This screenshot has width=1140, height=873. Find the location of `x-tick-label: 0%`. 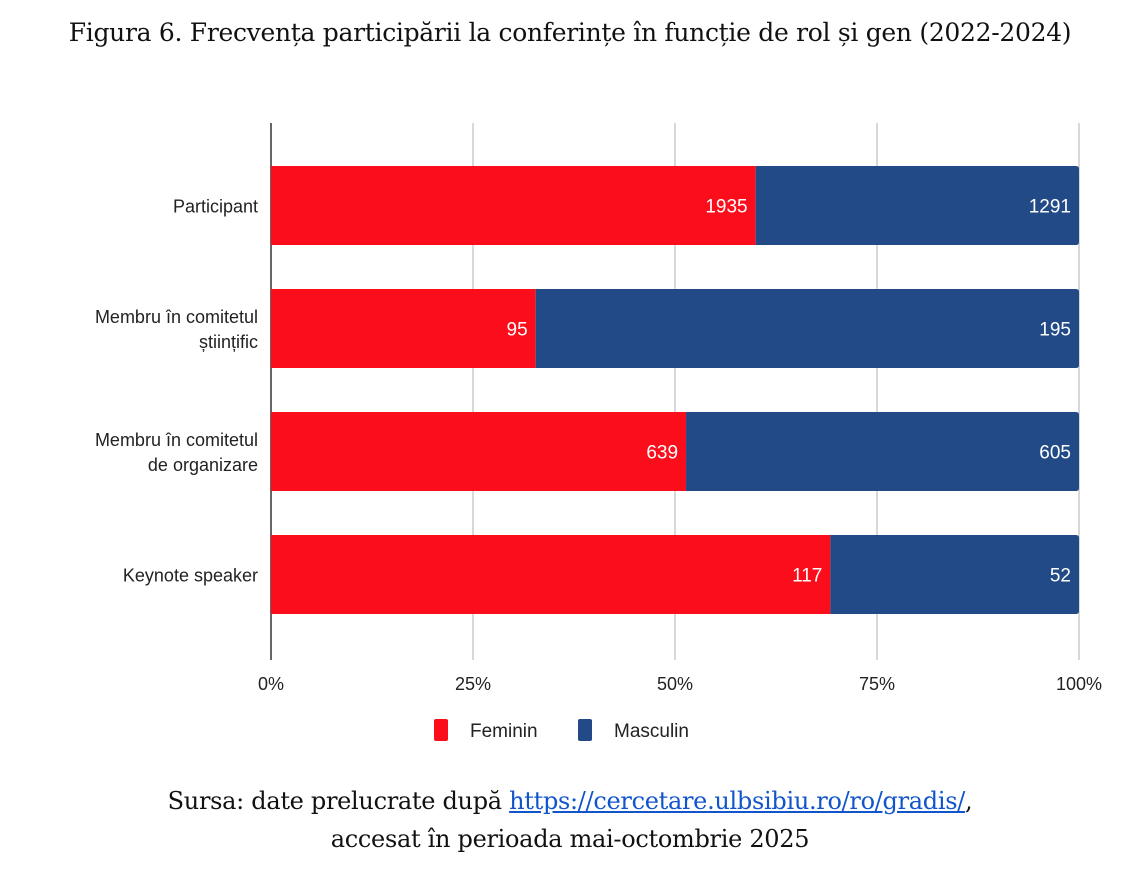

x-tick-label: 0% is located at coordinates (271, 684).